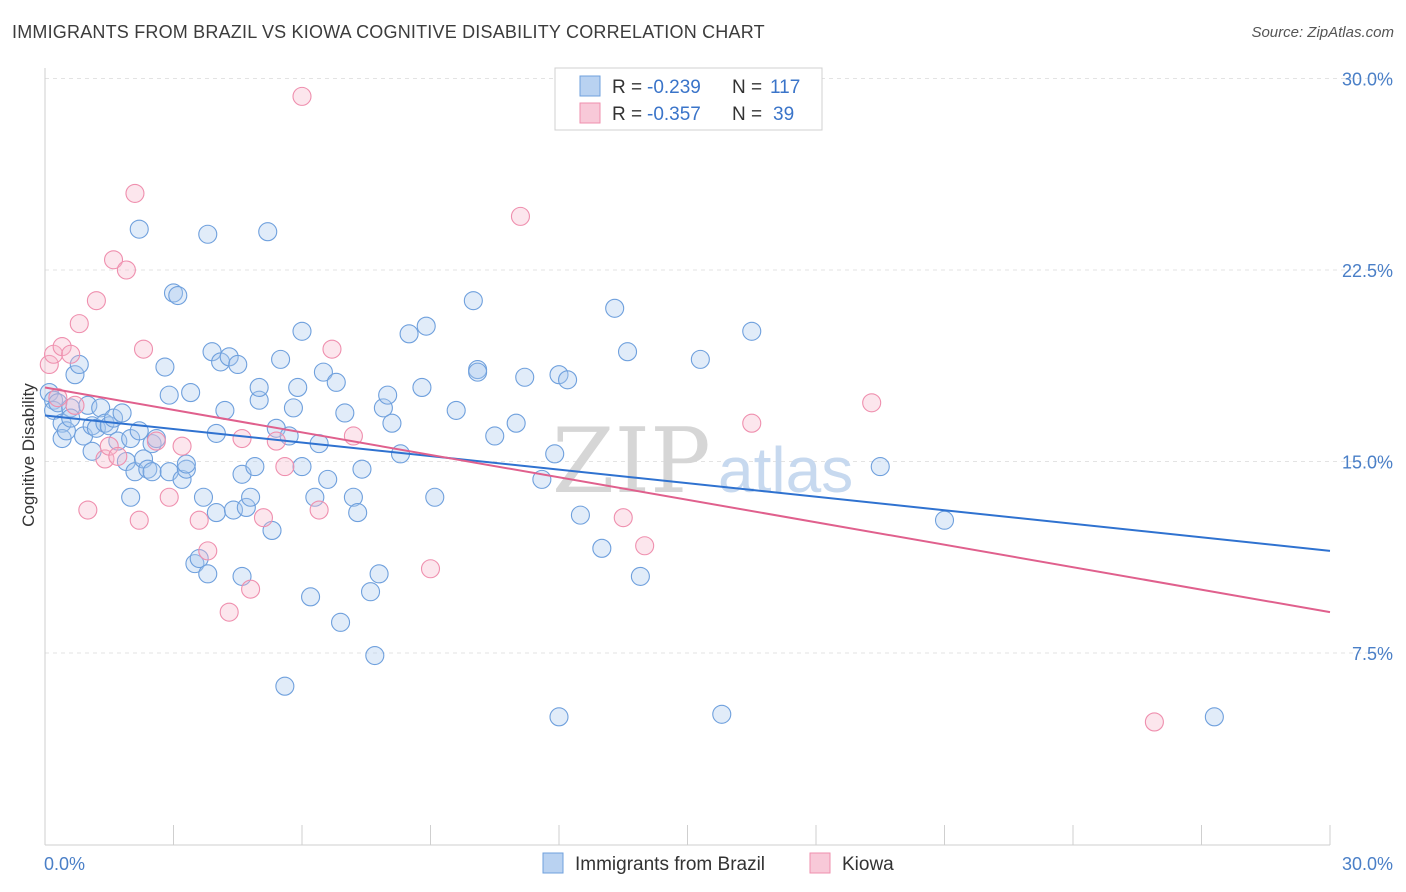 The width and height of the screenshot is (1406, 892). I want to click on stats-legend-r-value-brazil: -0.239, so click(674, 87).